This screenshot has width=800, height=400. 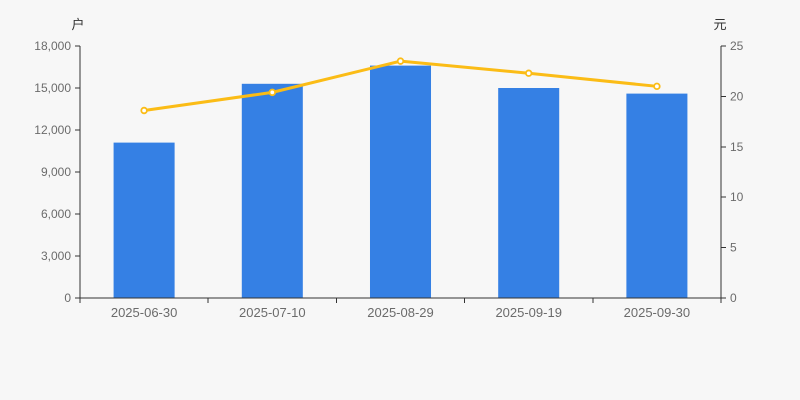 What do you see at coordinates (77, 24) in the screenshot?
I see `left-axis-unit-label: 户` at bounding box center [77, 24].